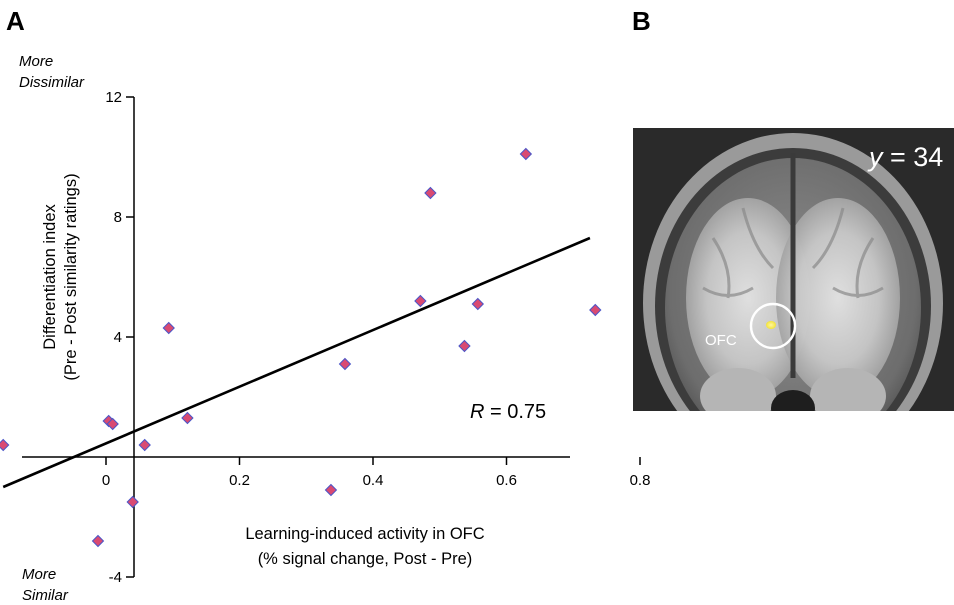  What do you see at coordinates (15, 21) in the screenshot?
I see `panel-a-label: A` at bounding box center [15, 21].